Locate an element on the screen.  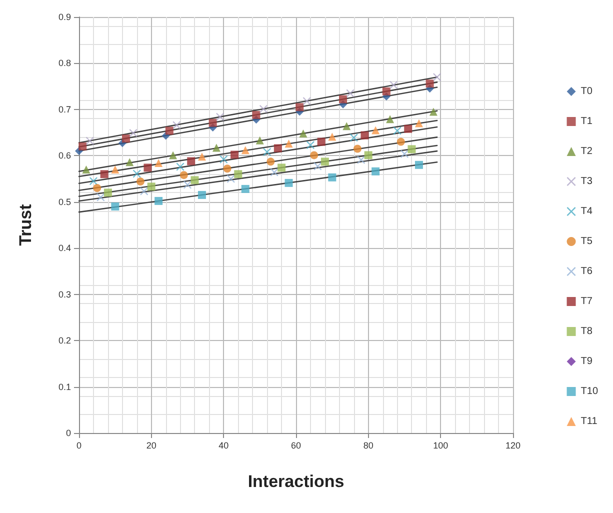
legend-label: T4 is located at coordinates (586, 211).